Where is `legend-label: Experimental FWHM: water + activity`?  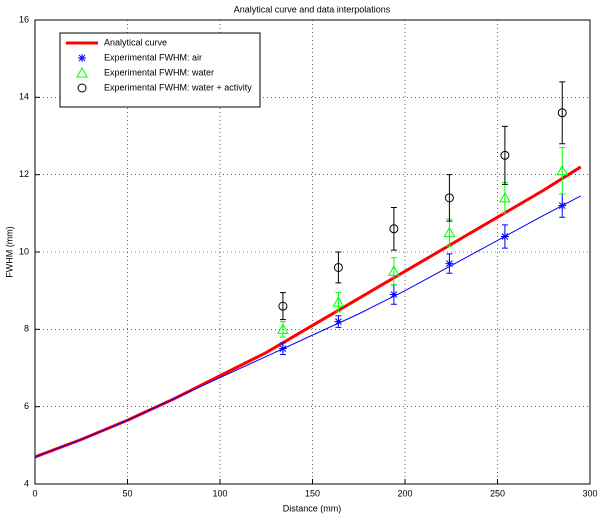
legend-label: Experimental FWHM: water + activity is located at coordinates (178, 87).